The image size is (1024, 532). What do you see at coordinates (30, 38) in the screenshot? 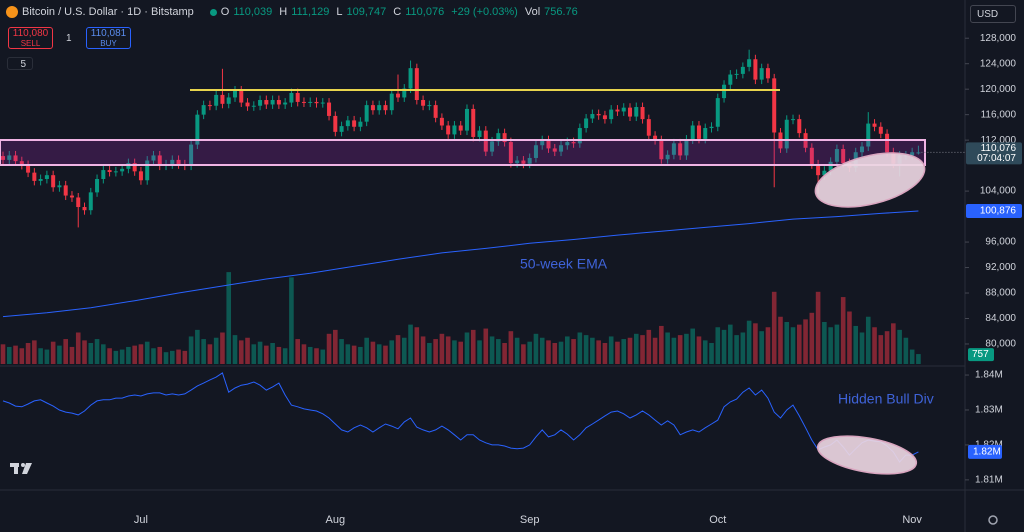
I see `sell-button: 110,080 SELL` at bounding box center [30, 38].